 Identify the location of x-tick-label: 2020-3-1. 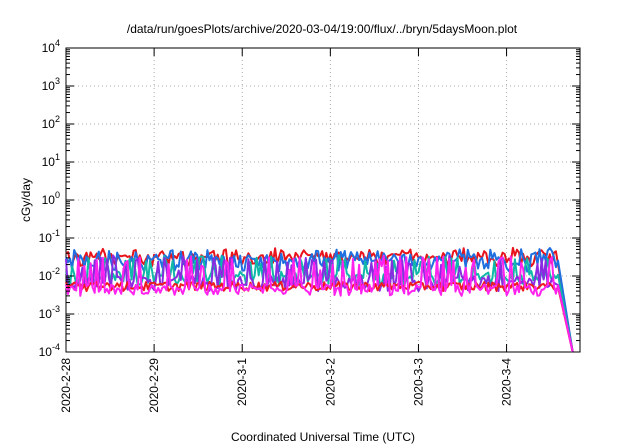
(242, 382).